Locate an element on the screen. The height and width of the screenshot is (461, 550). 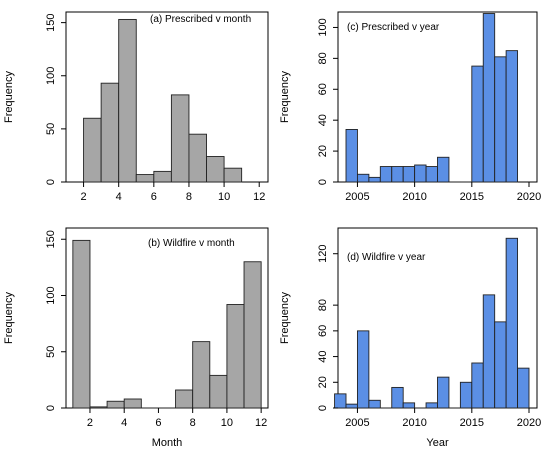
panel-title: (d) Wildfire v year is located at coordinates (386, 257).